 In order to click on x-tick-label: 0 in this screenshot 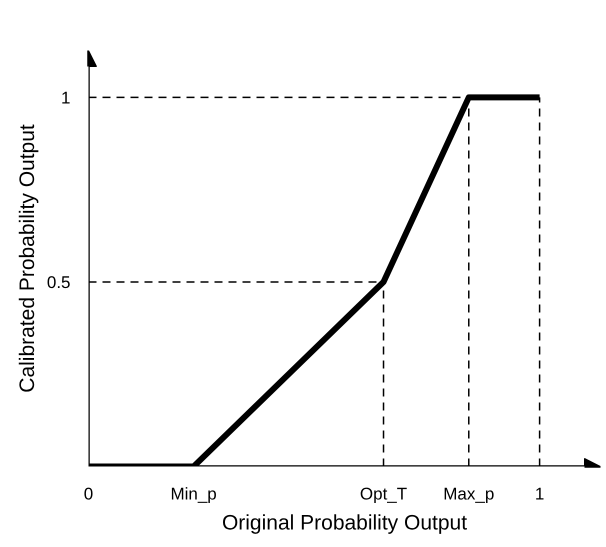, I will do `click(89, 494)`.